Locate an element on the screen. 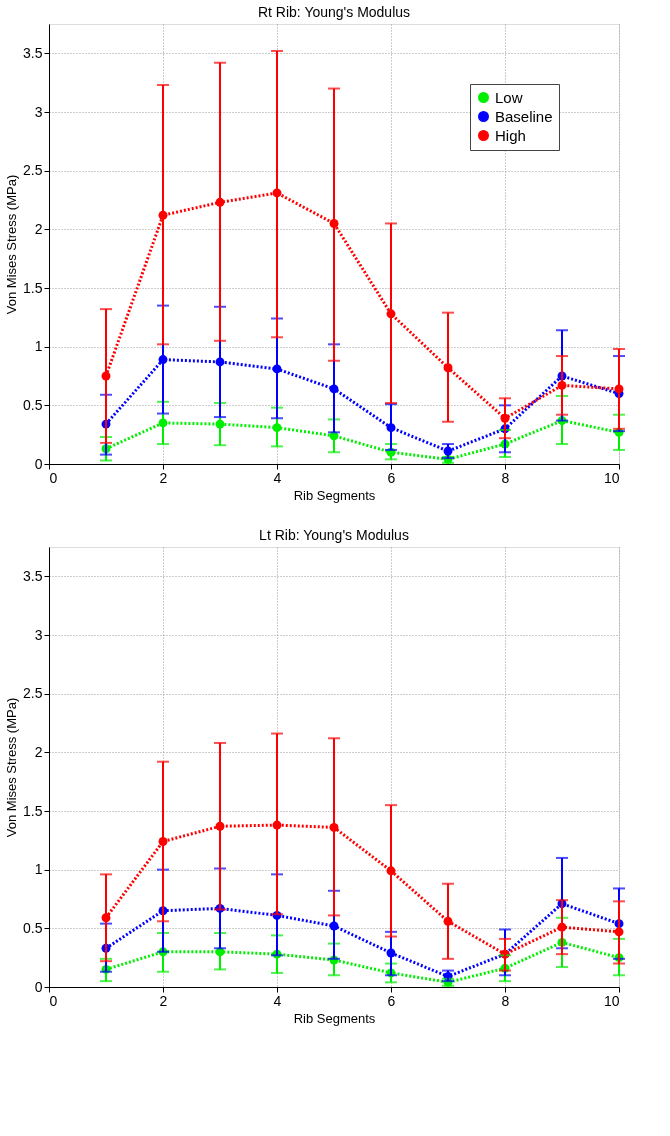 The image size is (670, 1136). legend-label: Baseline is located at coordinates (524, 116).